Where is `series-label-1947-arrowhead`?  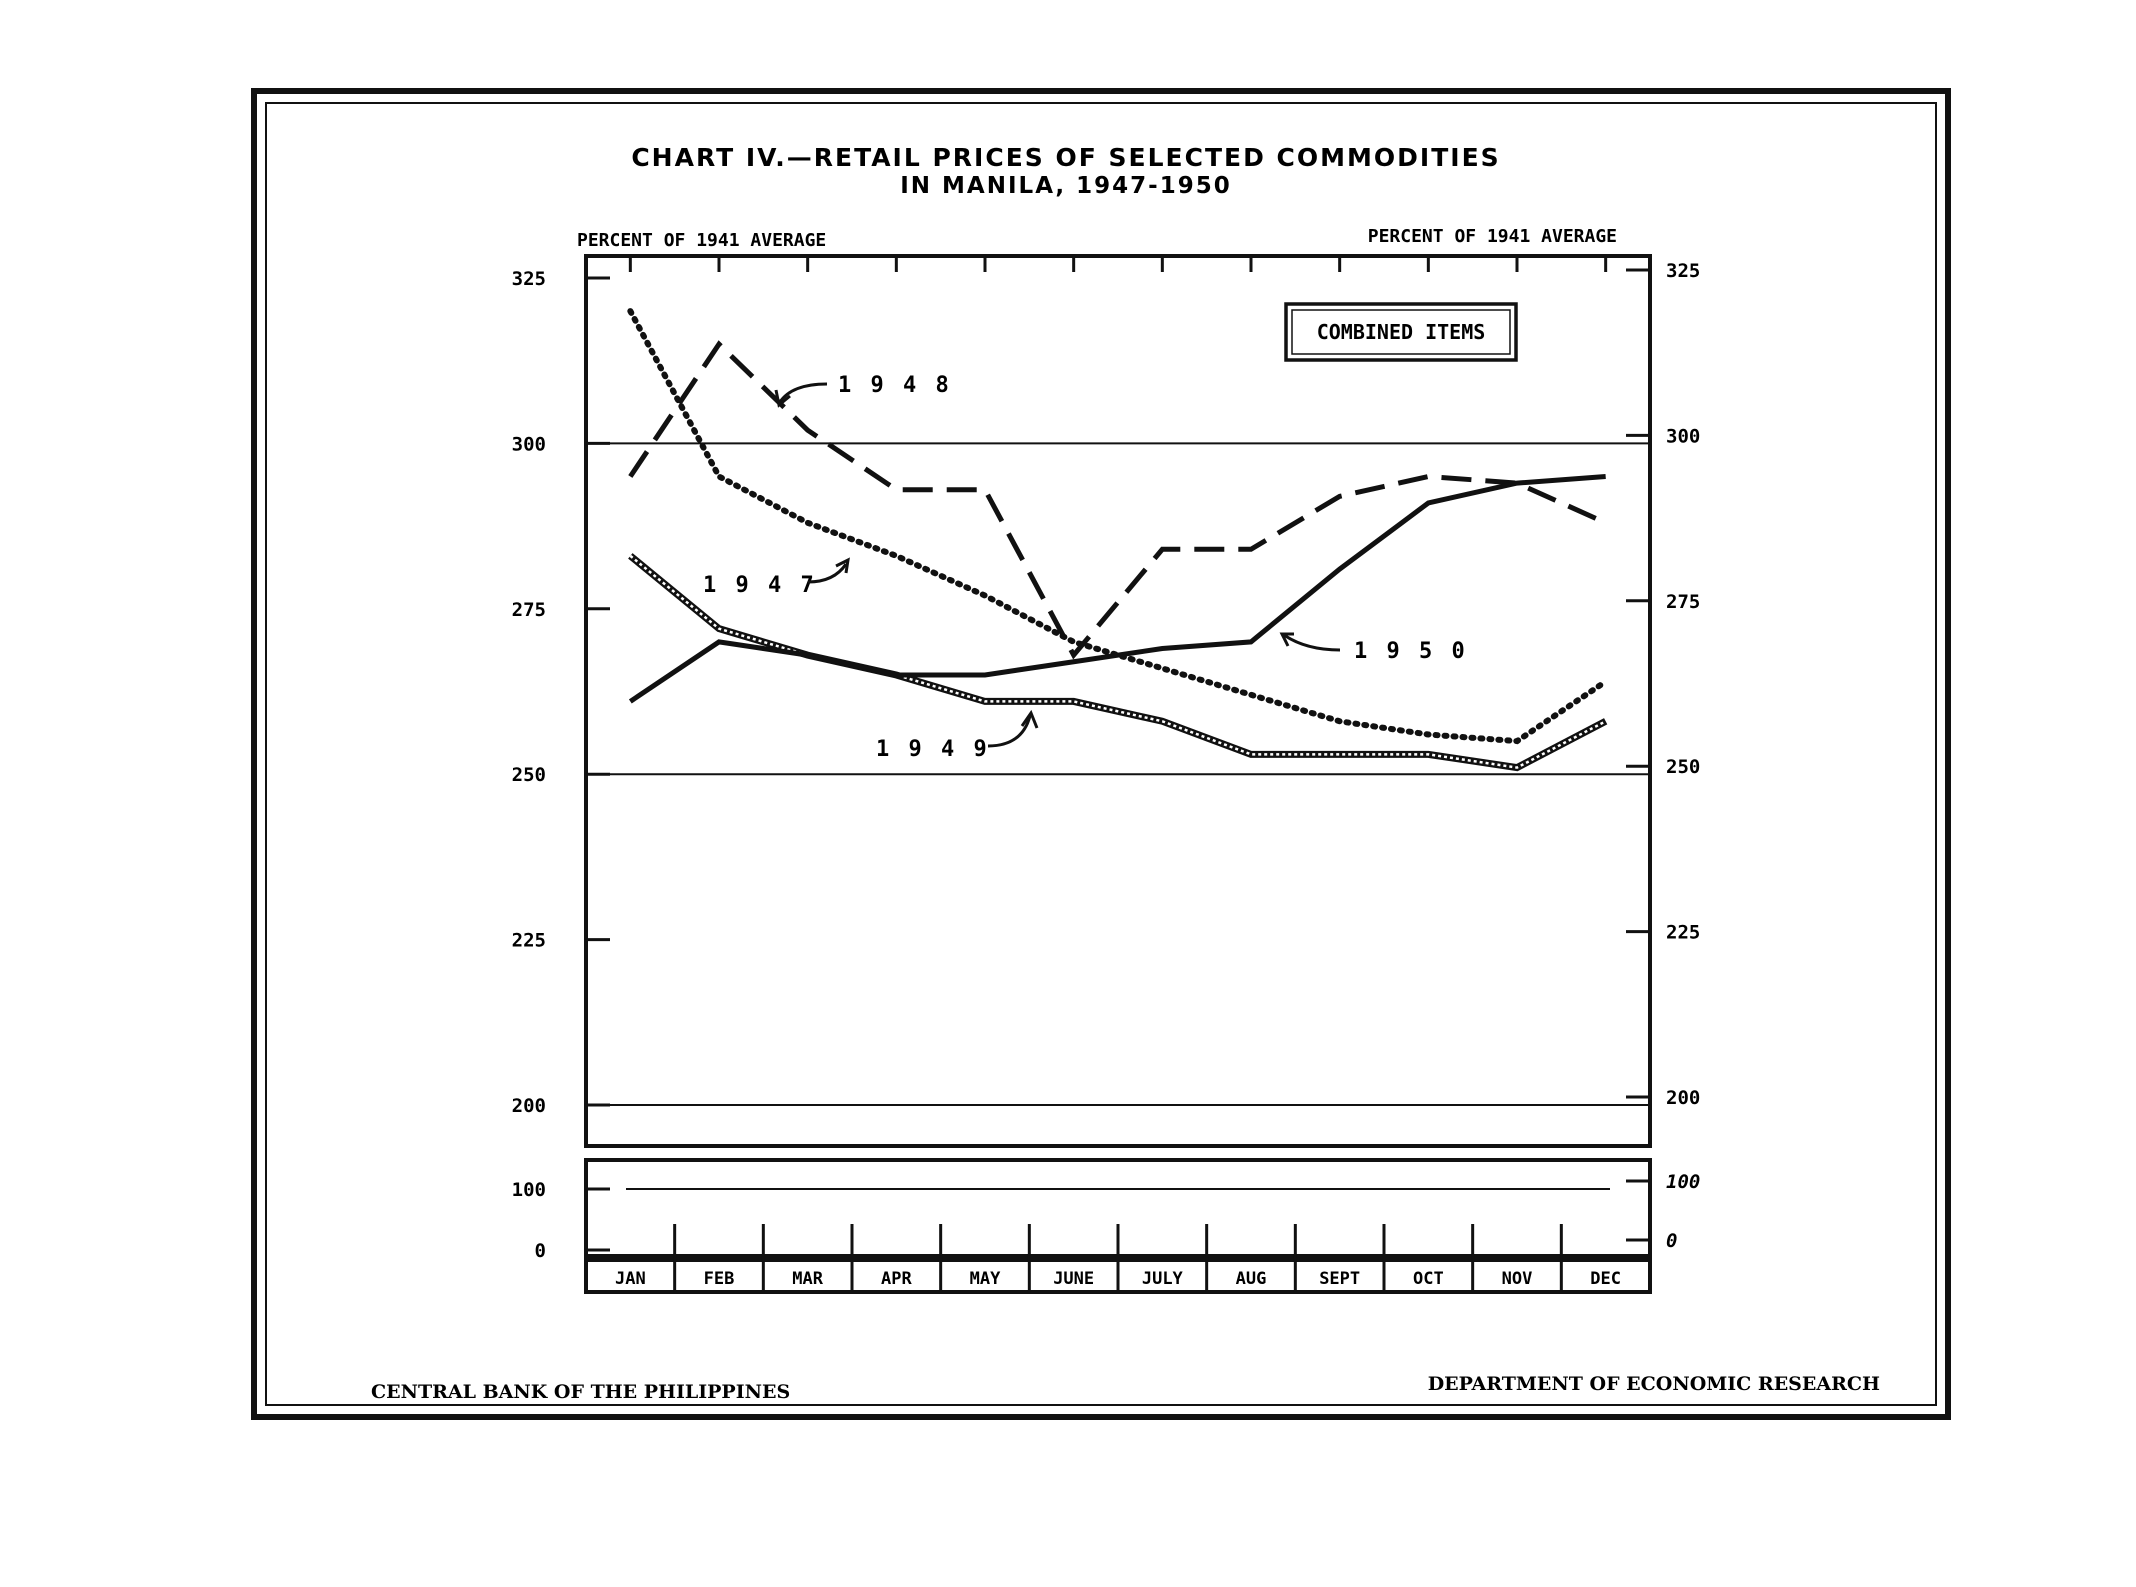
series-label-1947-arrowhead is located at coordinates (842, 565).